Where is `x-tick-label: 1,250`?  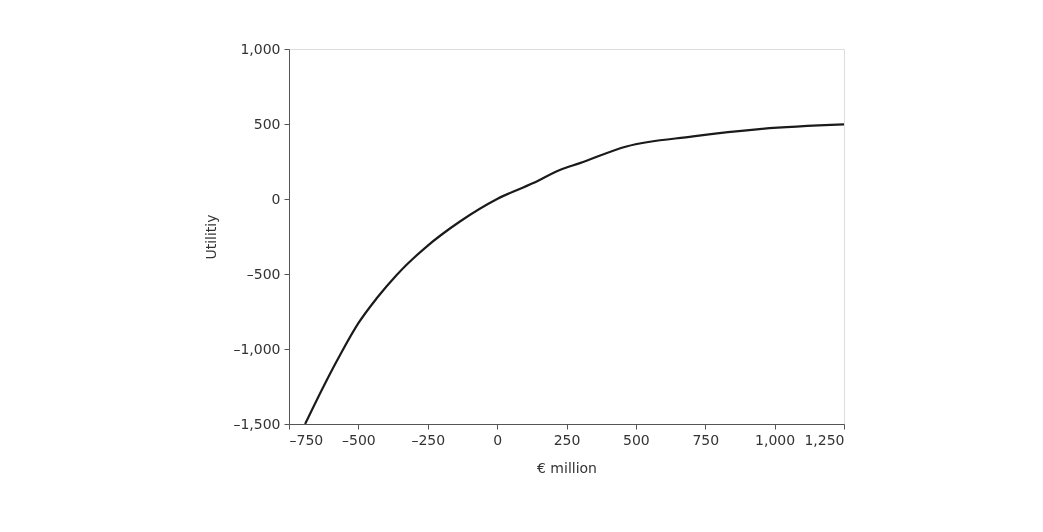
x-tick-label: 1,250 is located at coordinates (824, 439).